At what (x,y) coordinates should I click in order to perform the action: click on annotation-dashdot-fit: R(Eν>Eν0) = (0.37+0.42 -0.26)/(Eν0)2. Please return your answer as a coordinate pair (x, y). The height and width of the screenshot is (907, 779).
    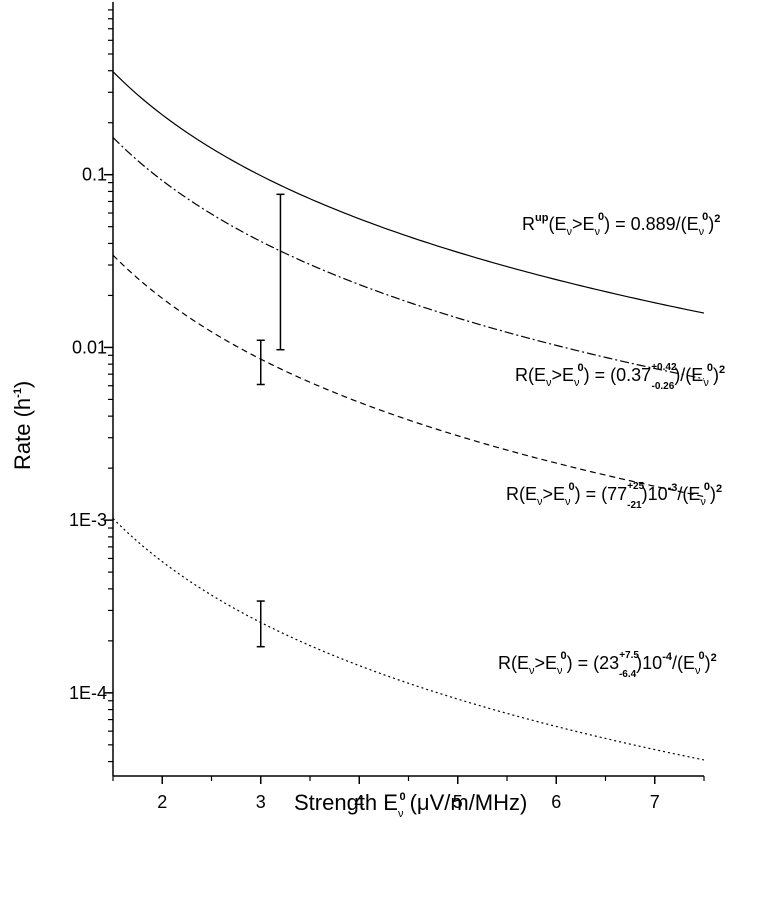
    Looking at the image, I should click on (620, 377).